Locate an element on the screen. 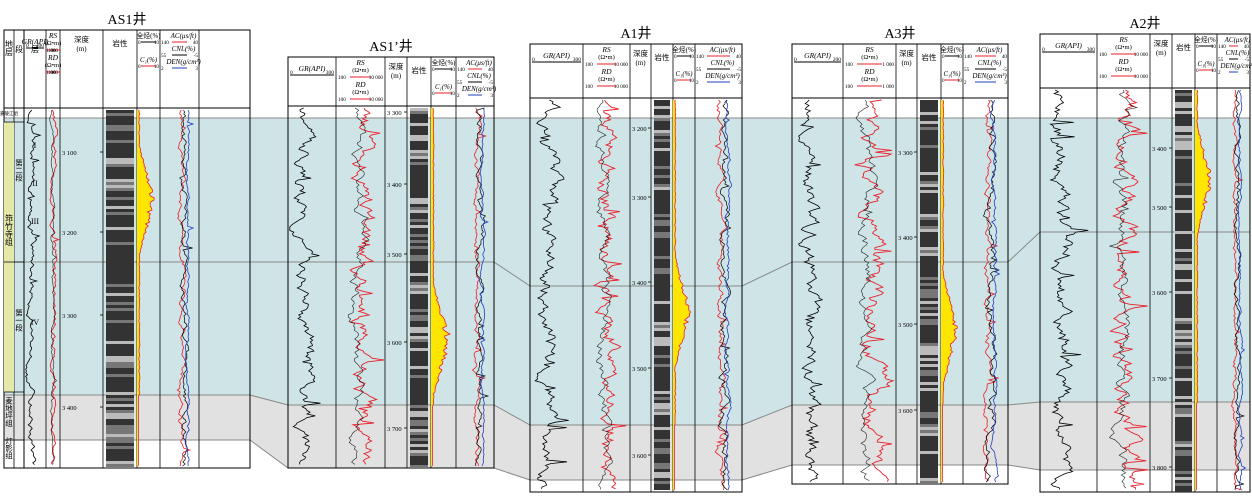 Image resolution: width=1252 pixels, height=501 pixels. den-min: 2 is located at coordinates (458, 96).